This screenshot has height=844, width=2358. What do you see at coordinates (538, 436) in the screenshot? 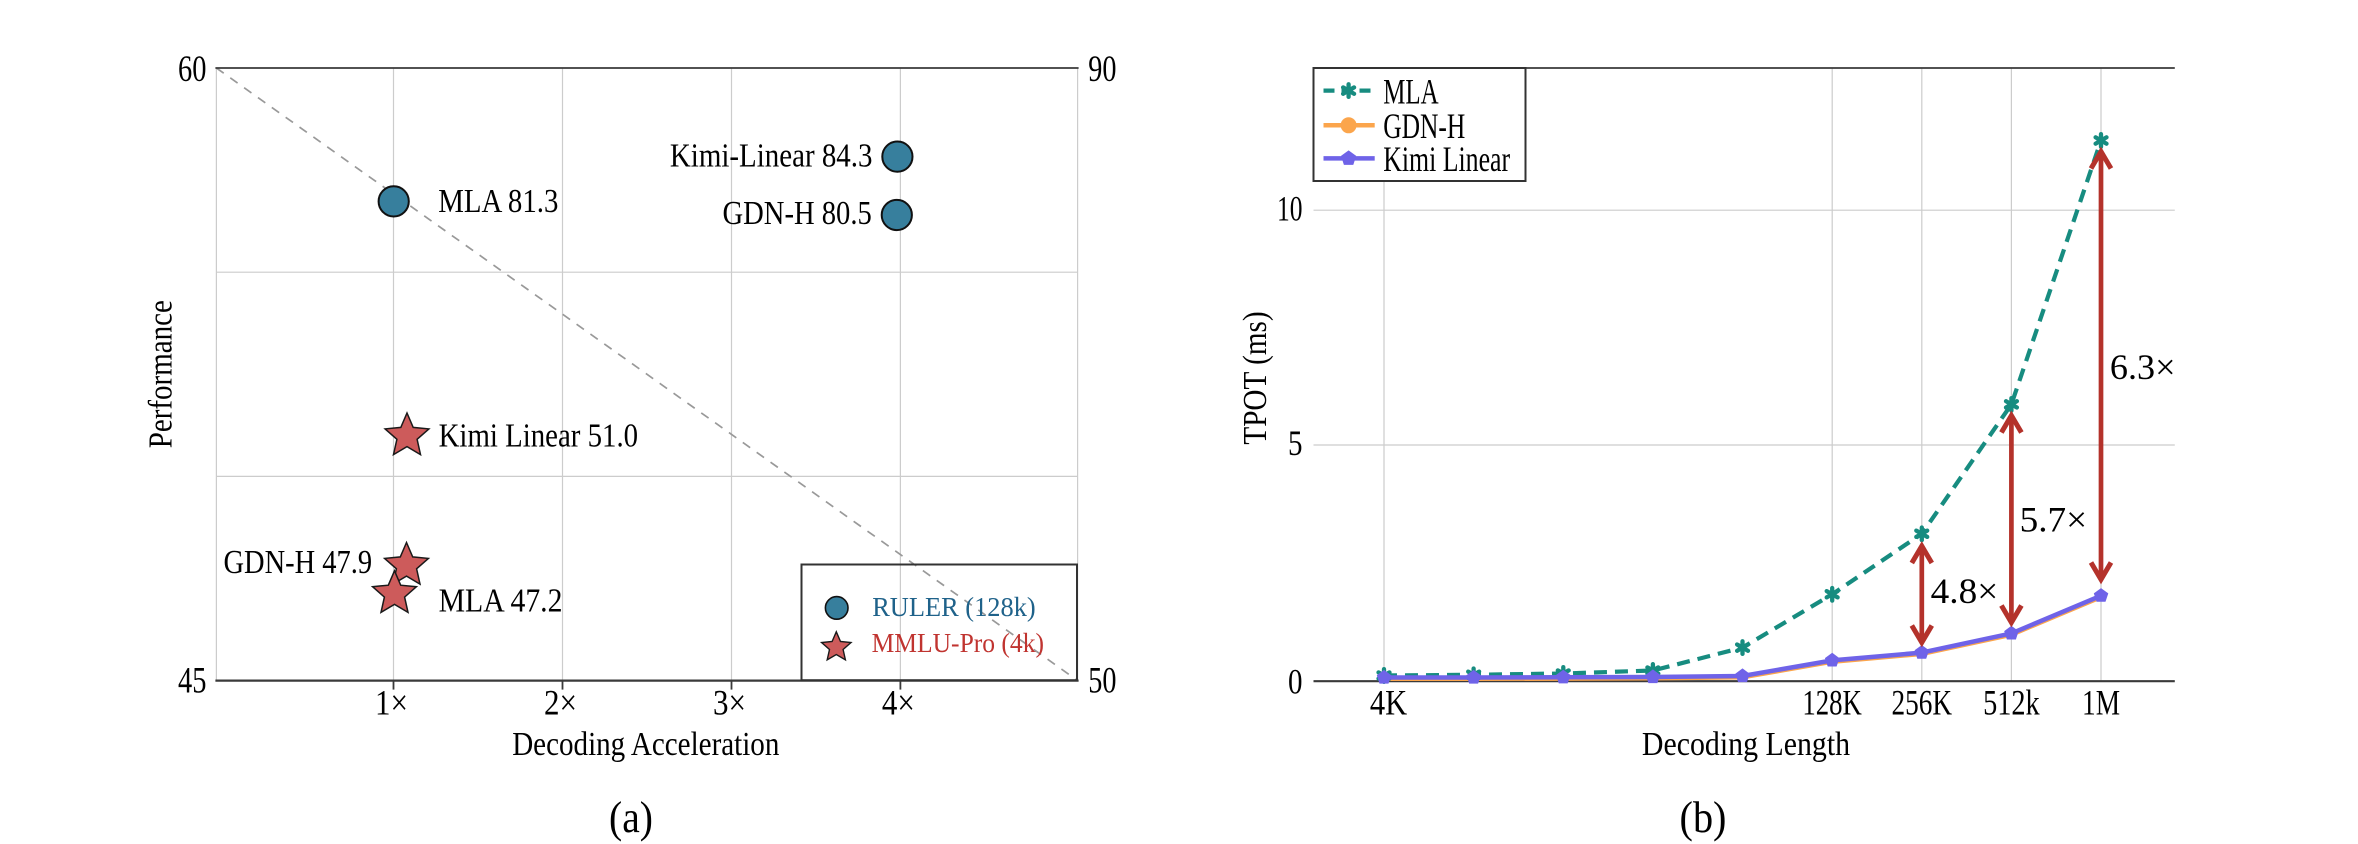
I see `svg-text: Kimi Linear 51.0` at bounding box center [538, 436].